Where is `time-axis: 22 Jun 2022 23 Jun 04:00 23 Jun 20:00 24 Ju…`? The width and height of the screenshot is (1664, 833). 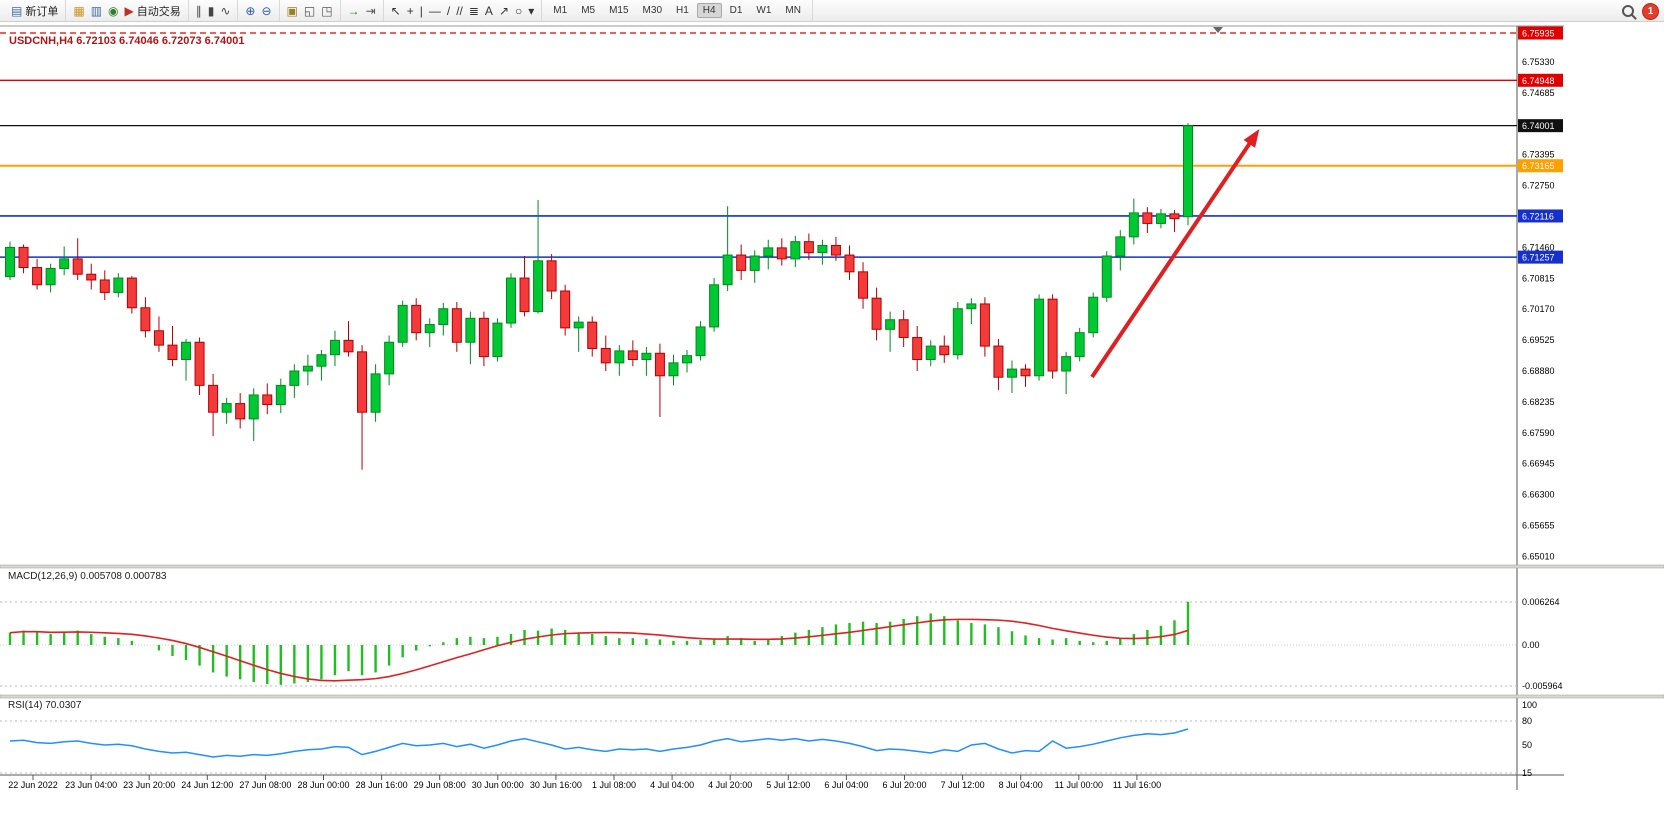
time-axis: 22 Jun 2022 23 Jun 04:00 23 Jun 20:00 24 Ju… is located at coordinates (584, 782).